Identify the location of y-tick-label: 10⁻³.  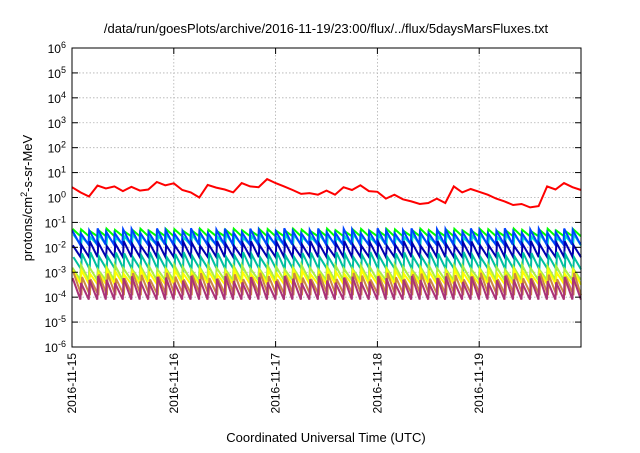
(55, 272).